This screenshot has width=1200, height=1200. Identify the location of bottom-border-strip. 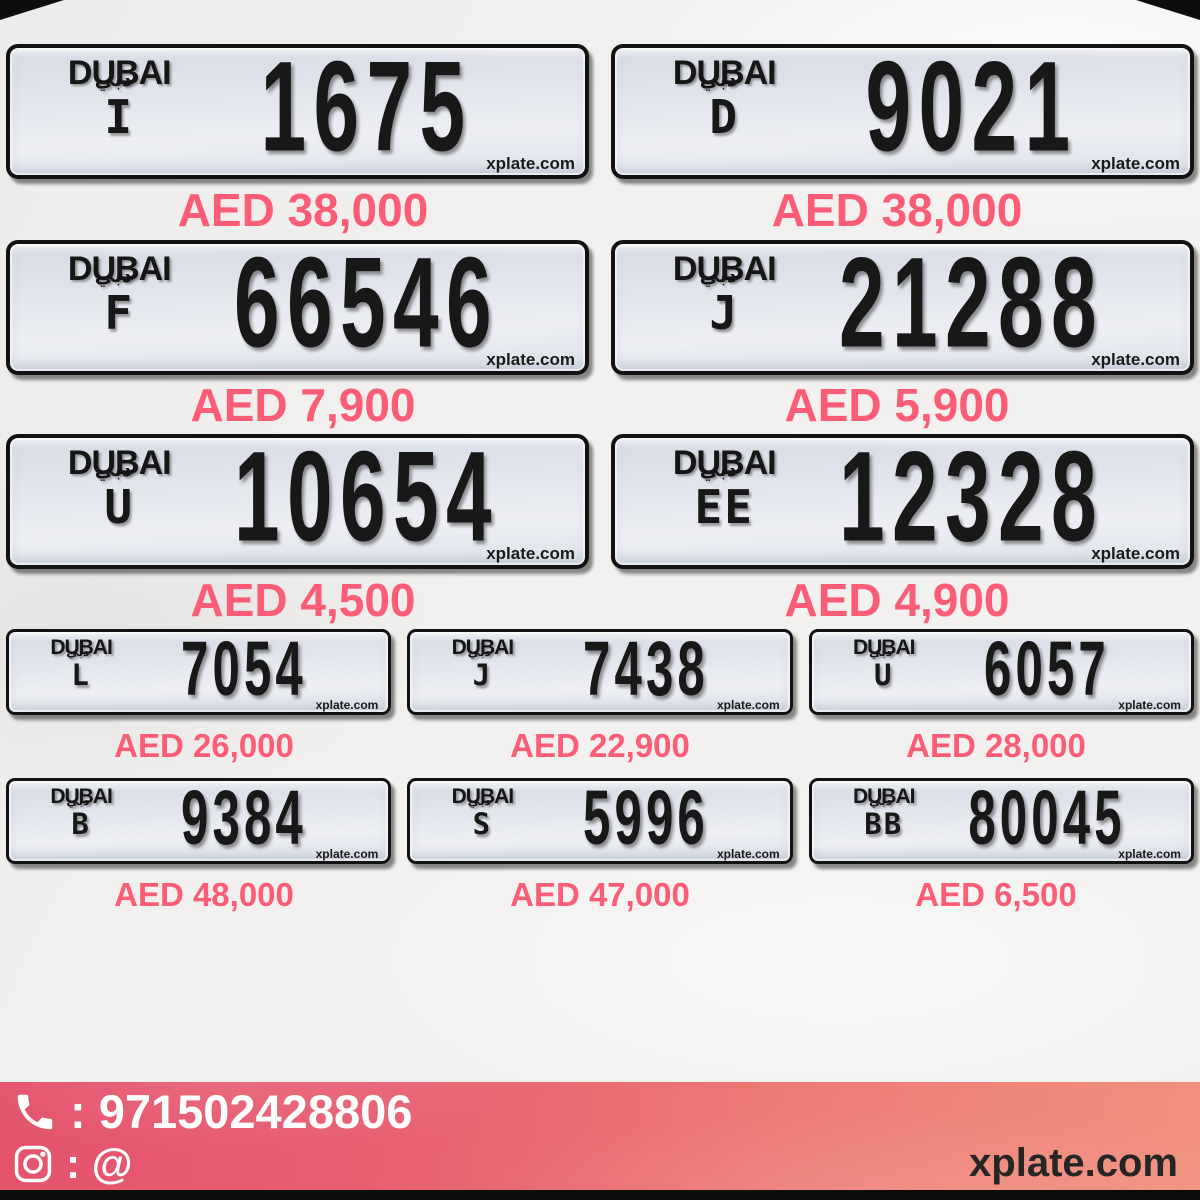
(600, 1195).